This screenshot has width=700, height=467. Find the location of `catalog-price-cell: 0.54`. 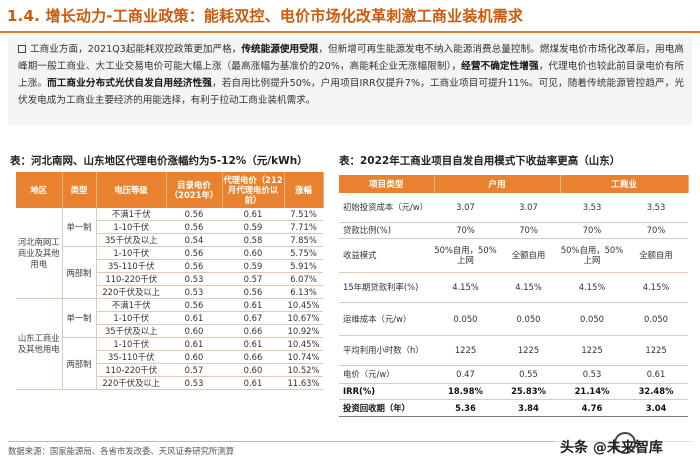

catalog-price-cell: 0.54 is located at coordinates (194, 240).